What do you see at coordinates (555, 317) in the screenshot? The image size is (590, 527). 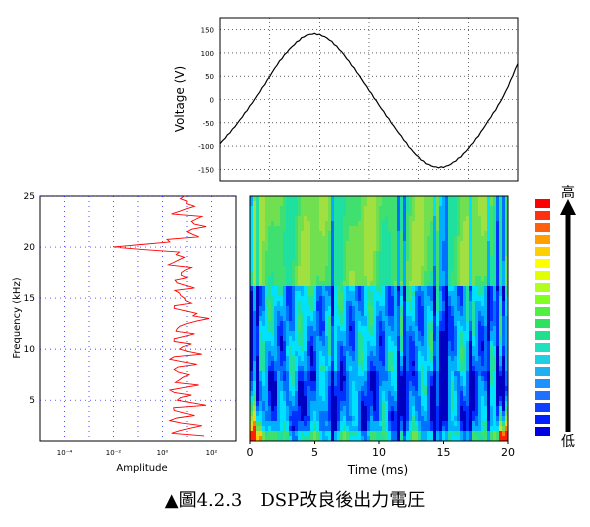 I see `colorbar: 高 低` at bounding box center [555, 317].